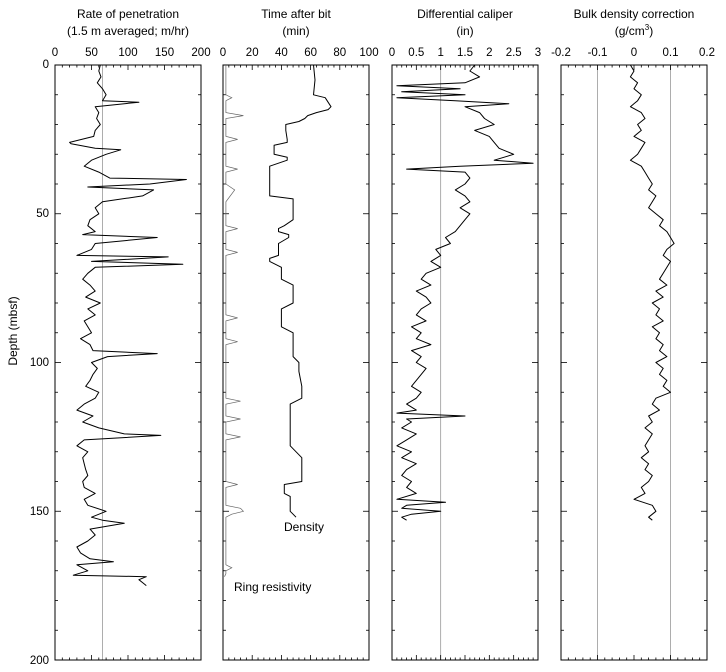 The image size is (726, 672). Describe the element at coordinates (671, 53) in the screenshot. I see `panel-4-x-tick-label: 0.1` at that location.